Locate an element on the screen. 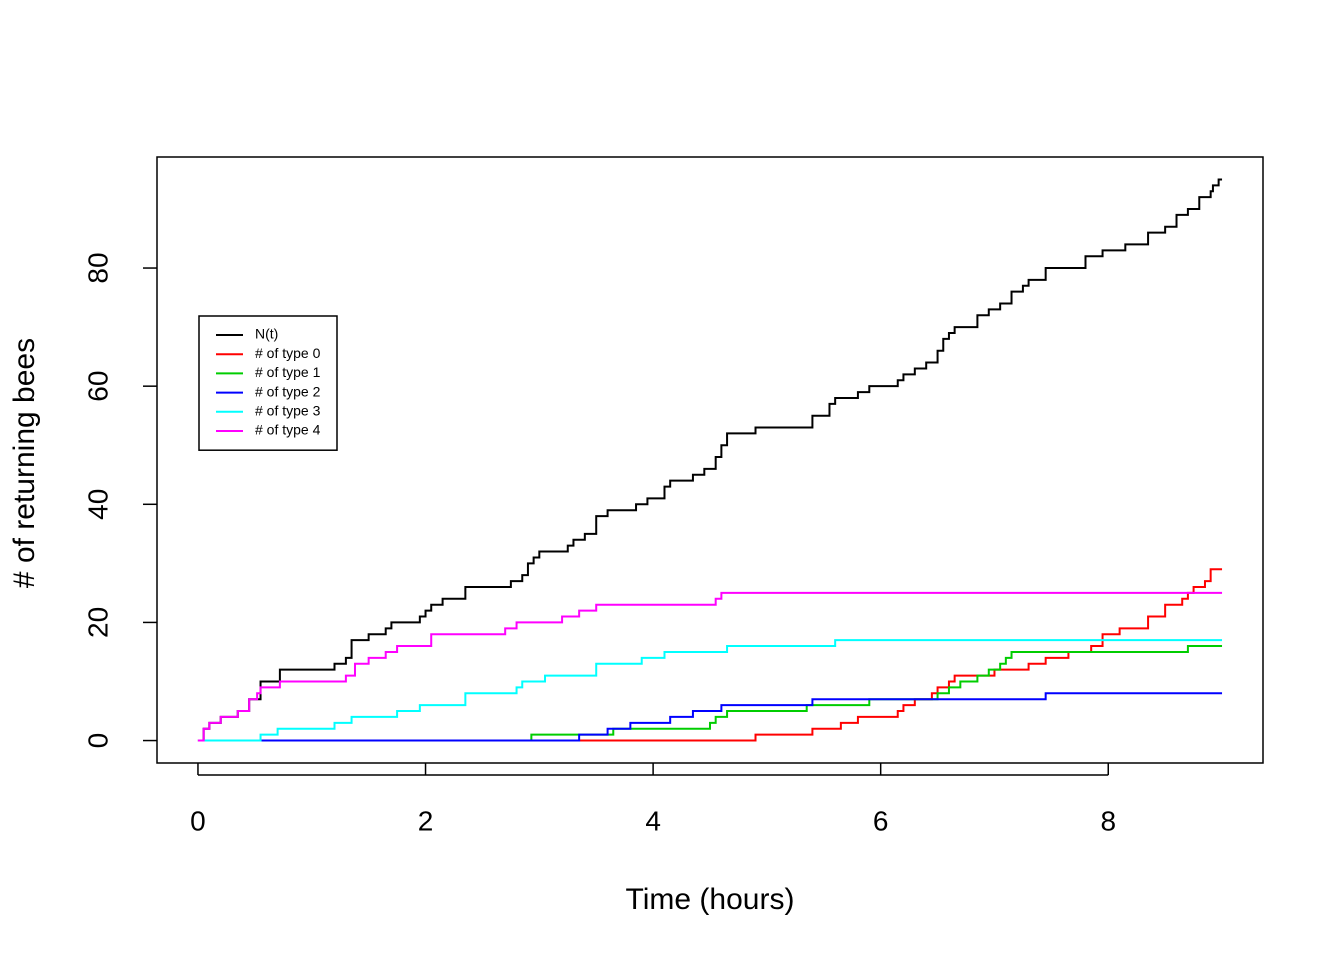 The width and height of the screenshot is (1344, 965). legend-label: # of type 0 is located at coordinates (288, 353).